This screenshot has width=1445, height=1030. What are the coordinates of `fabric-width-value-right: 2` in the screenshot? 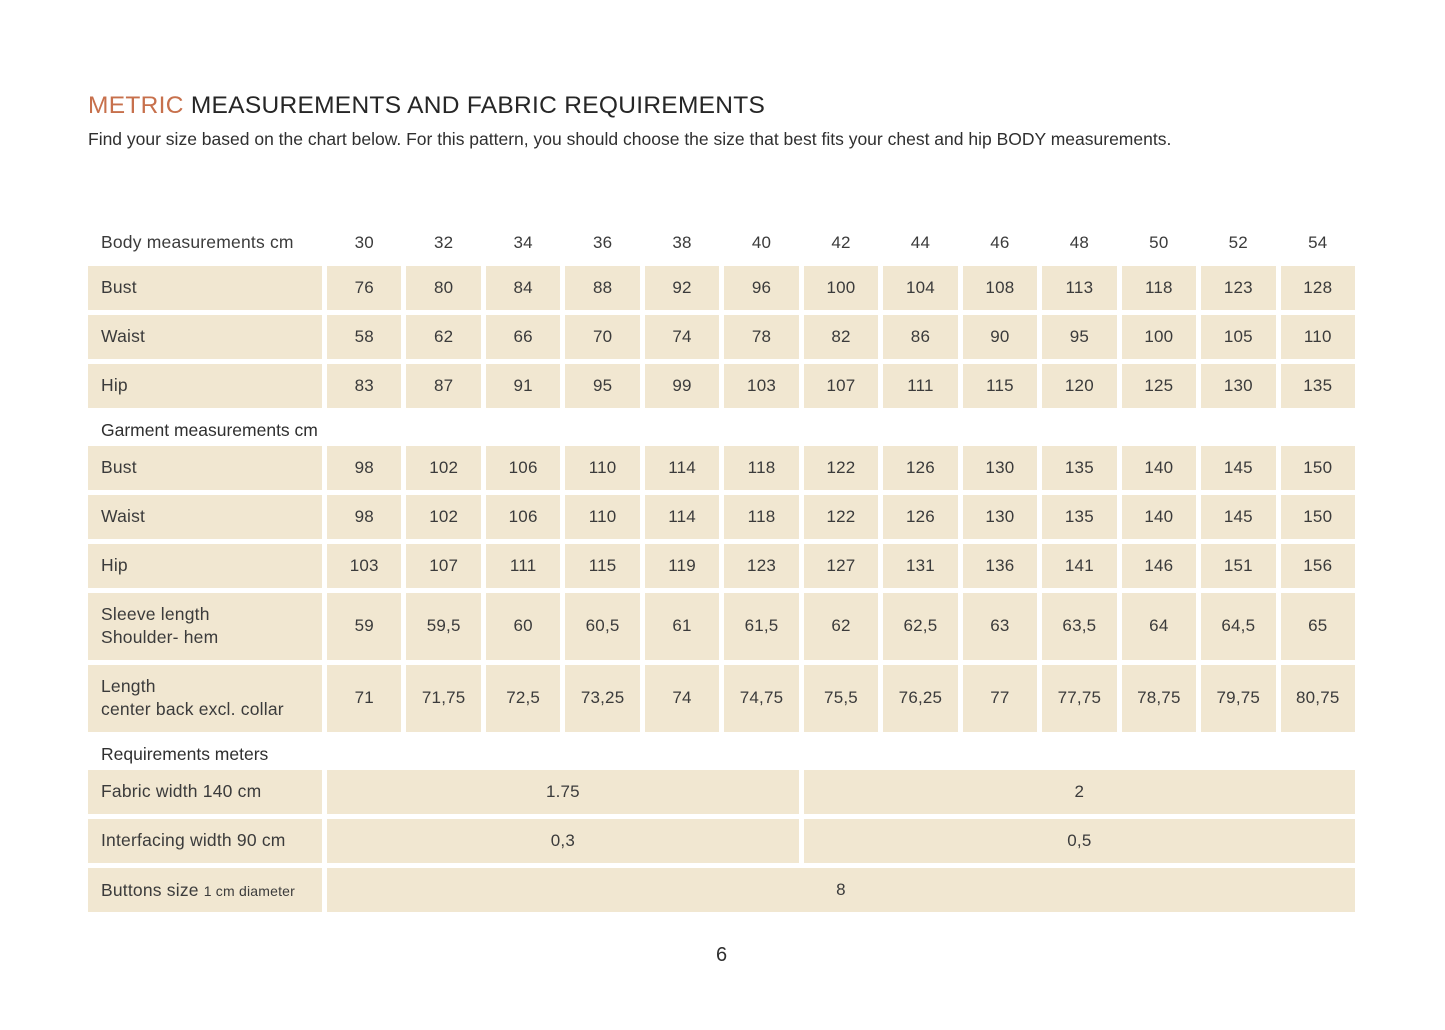 It's located at (1079, 791).